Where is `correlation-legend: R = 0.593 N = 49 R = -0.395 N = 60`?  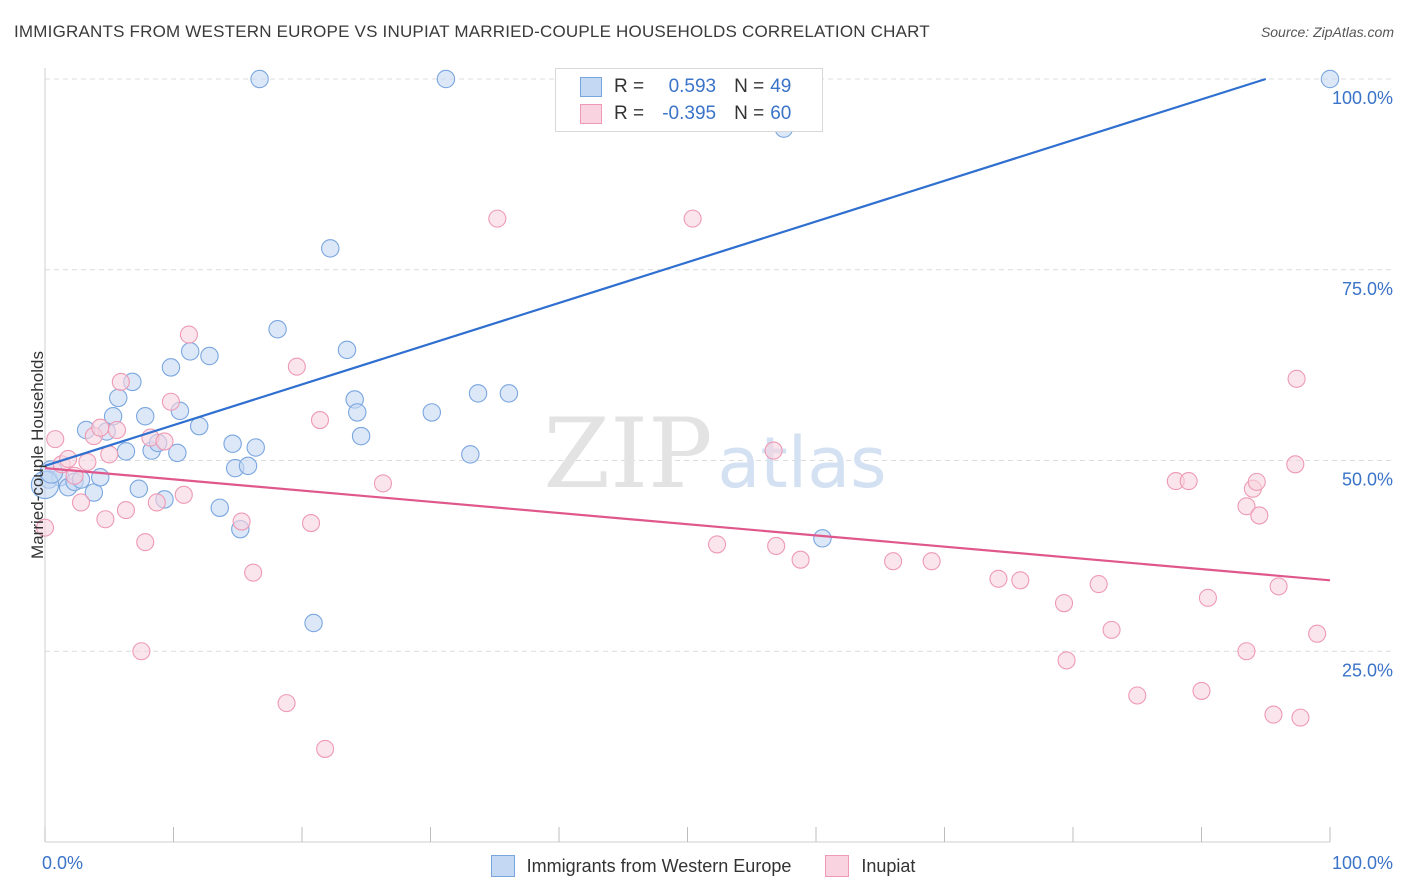 correlation-legend: R = 0.593 N = 49 R = -0.395 N = 60 is located at coordinates (689, 100).